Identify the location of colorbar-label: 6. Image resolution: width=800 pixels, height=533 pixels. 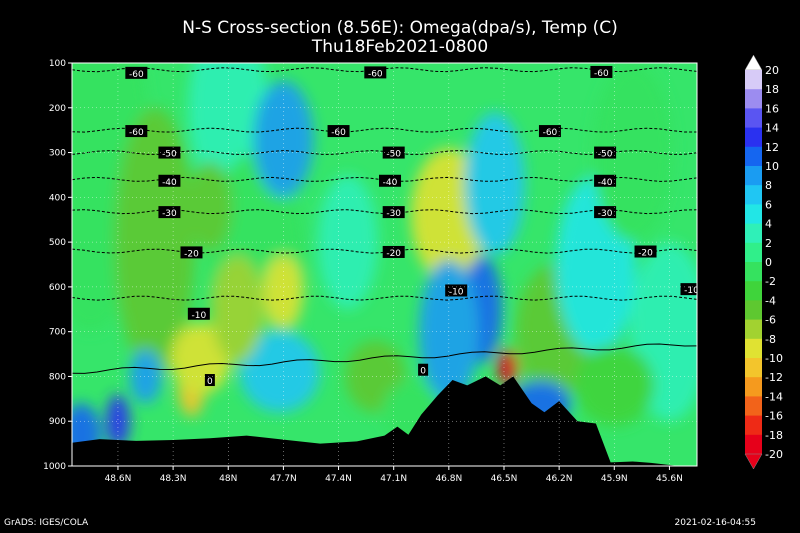
(768, 204).